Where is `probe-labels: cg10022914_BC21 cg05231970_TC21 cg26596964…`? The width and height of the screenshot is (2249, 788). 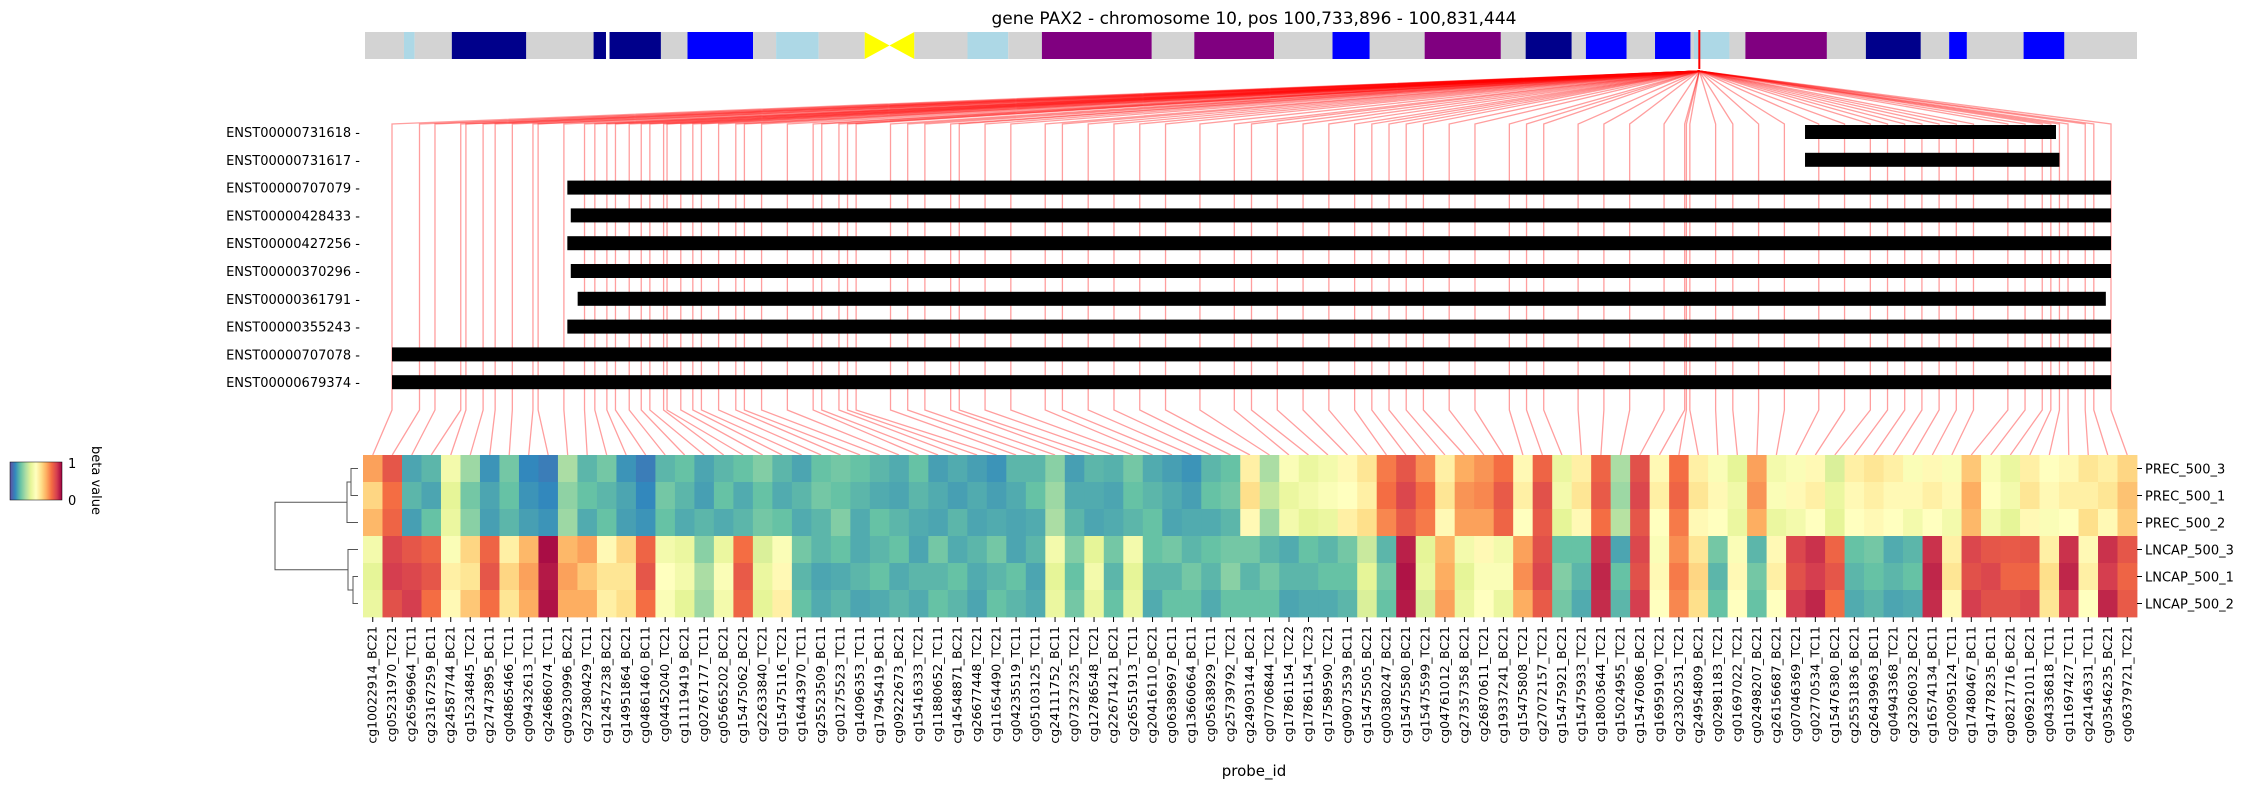
probe-labels: cg10022914_BC21 cg05231970_TC21 cg26596964… is located at coordinates (1249, 680).